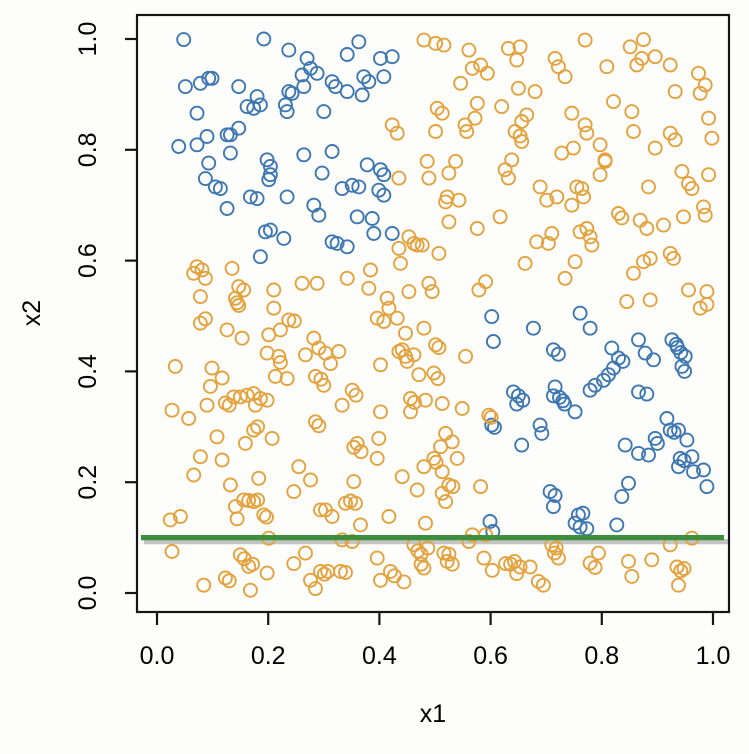 The width and height of the screenshot is (749, 754). I want to click on y-tick-label: 0.2, so click(88, 482).